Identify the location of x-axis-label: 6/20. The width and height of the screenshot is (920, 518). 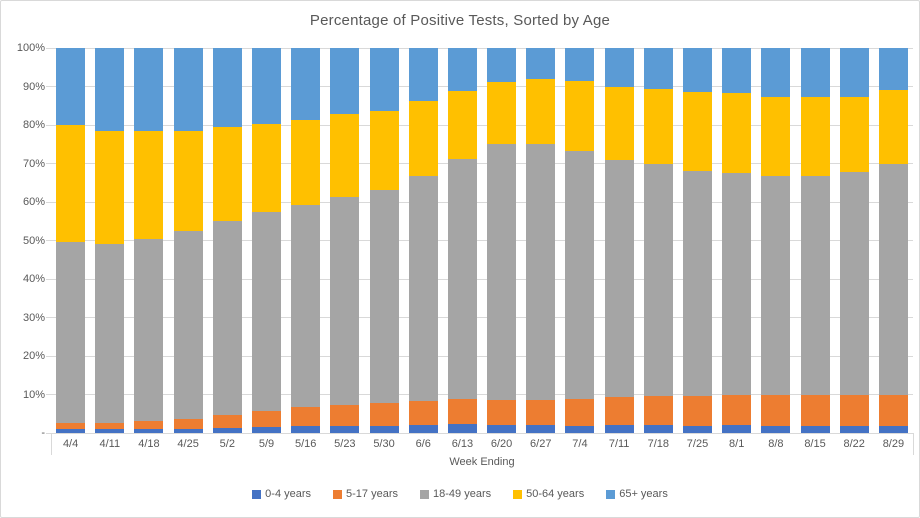
(501, 444).